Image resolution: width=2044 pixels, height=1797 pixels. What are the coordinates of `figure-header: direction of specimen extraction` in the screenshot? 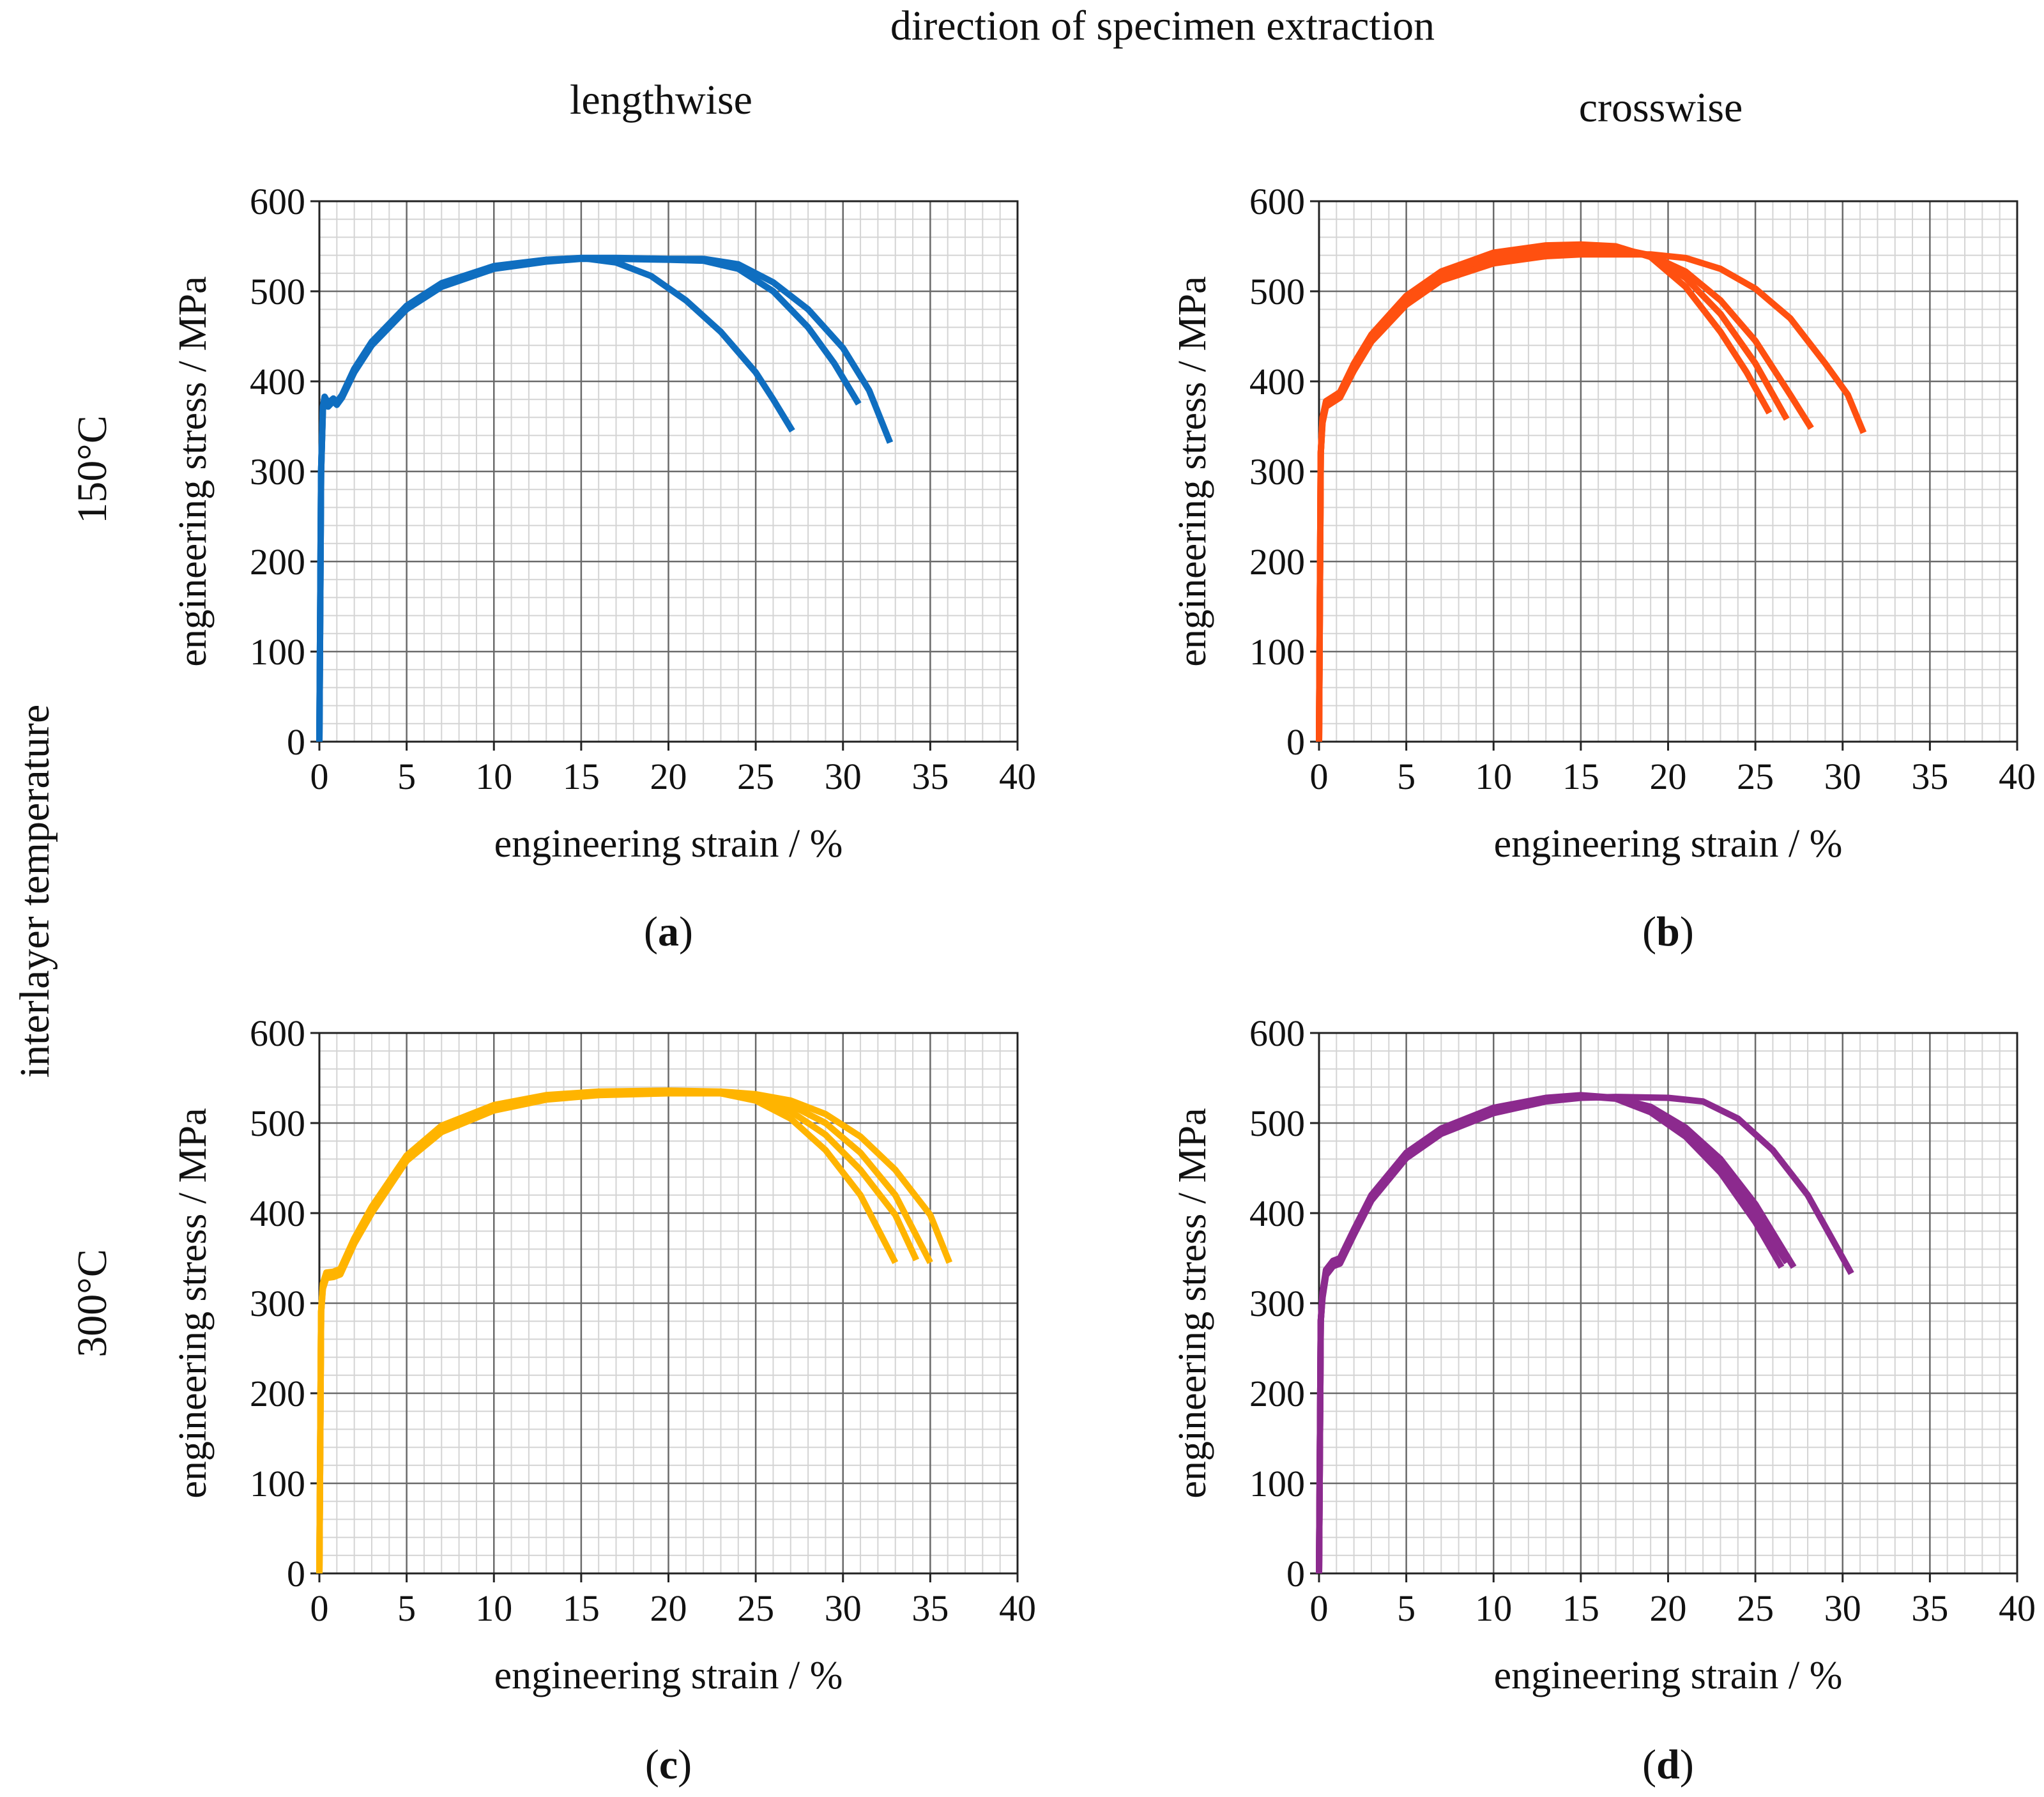 It's located at (1162, 26).